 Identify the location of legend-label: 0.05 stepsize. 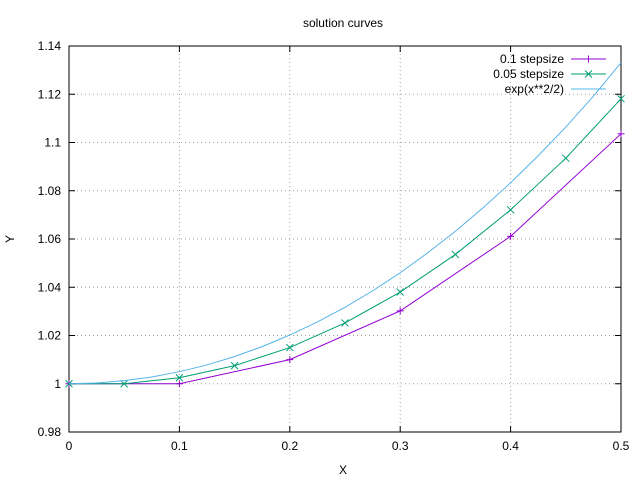
(528, 74).